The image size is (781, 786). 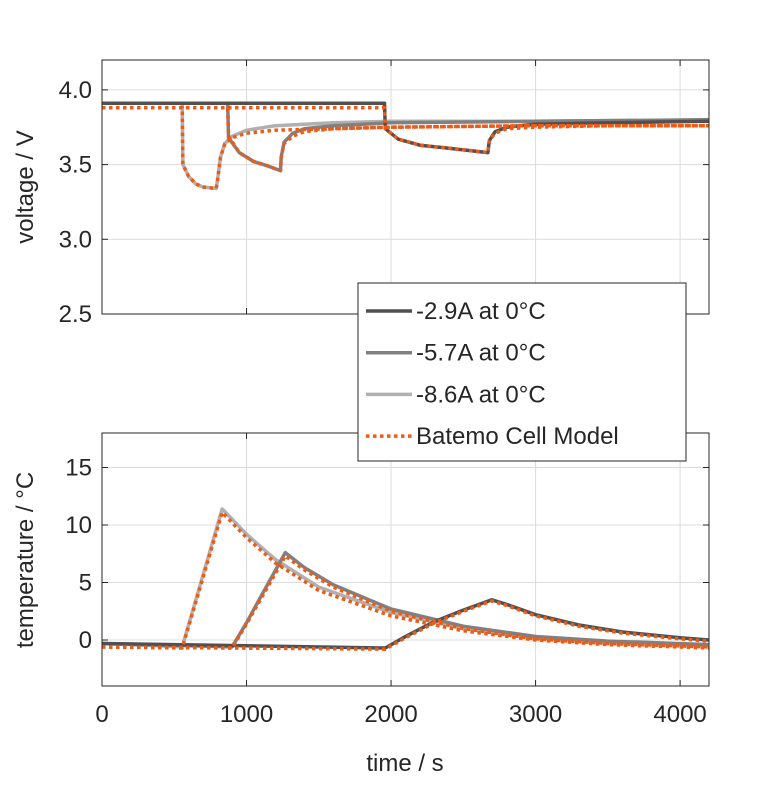 I want to click on time-x-label: time / s, so click(x=404, y=763).